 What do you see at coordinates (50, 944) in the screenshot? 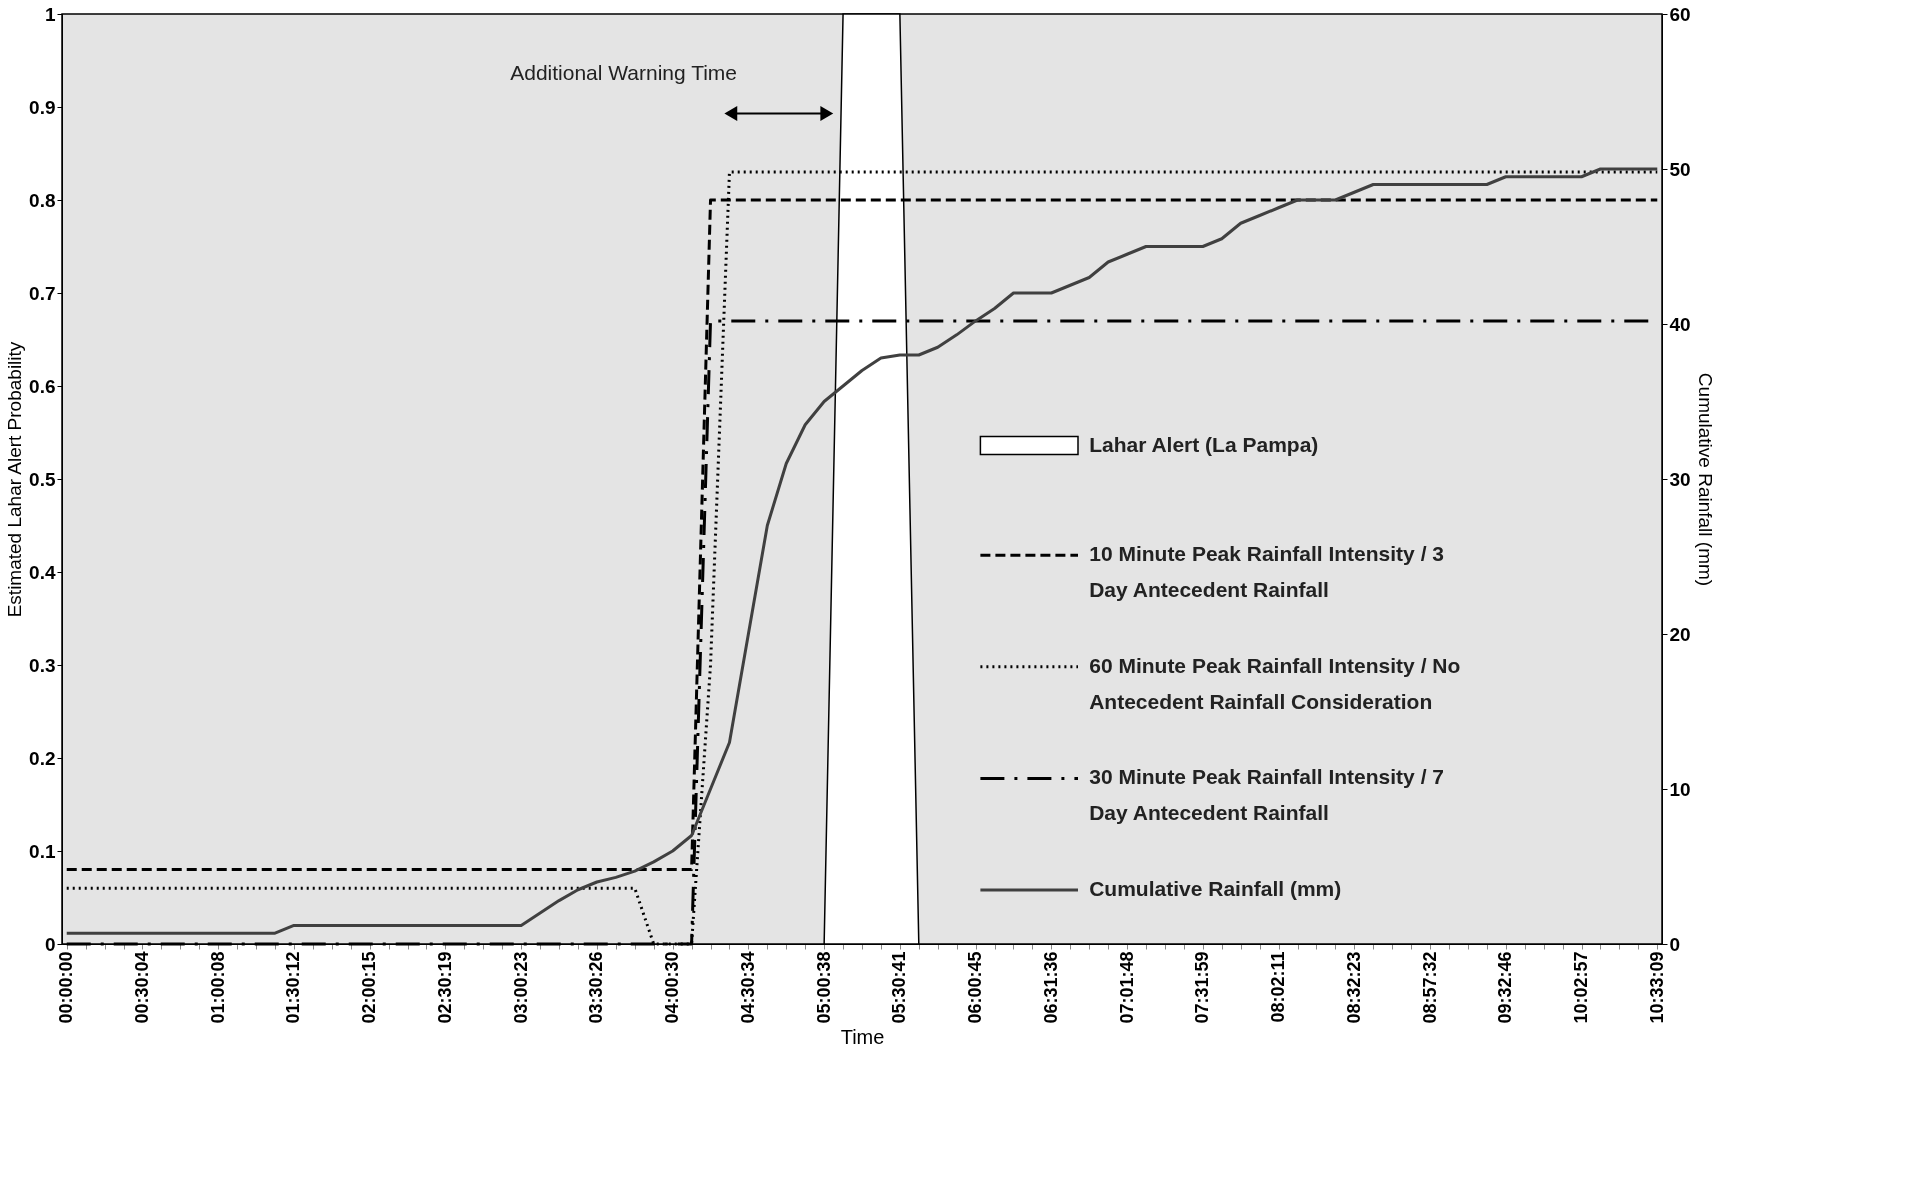
I see `y-tick-label: 0` at bounding box center [50, 944].